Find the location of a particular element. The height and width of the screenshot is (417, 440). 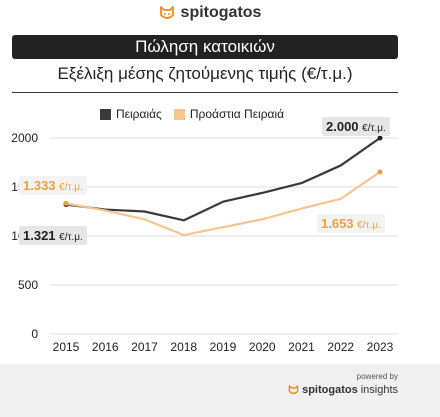

legend-item-piraeus: Πειραιάς is located at coordinates (131, 114).